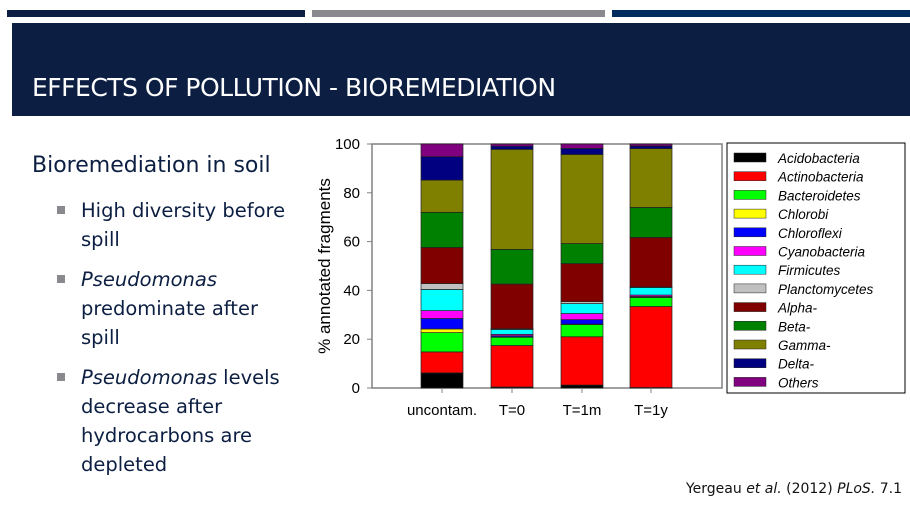 The height and width of the screenshot is (507, 910). What do you see at coordinates (324, 266) in the screenshot?
I see `y-axis-label: % annotated fragments` at bounding box center [324, 266].